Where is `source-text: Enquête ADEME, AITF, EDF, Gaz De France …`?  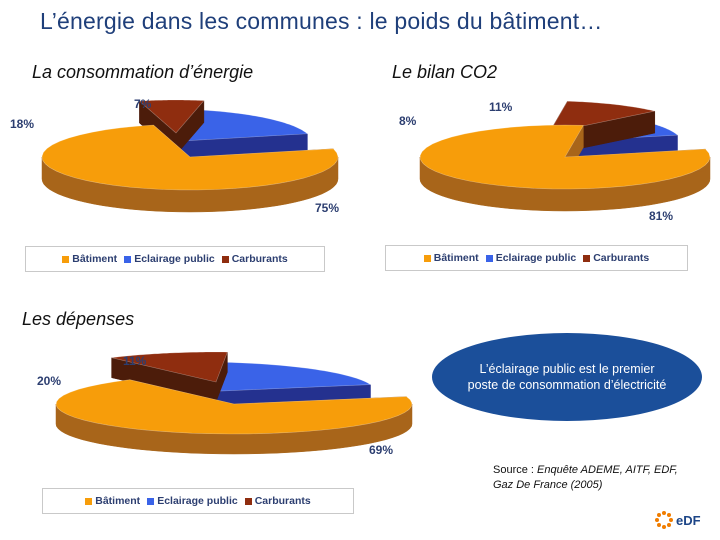
source-text: Enquête ADEME, AITF, EDF, Gaz De France … is located at coordinates (585, 477).